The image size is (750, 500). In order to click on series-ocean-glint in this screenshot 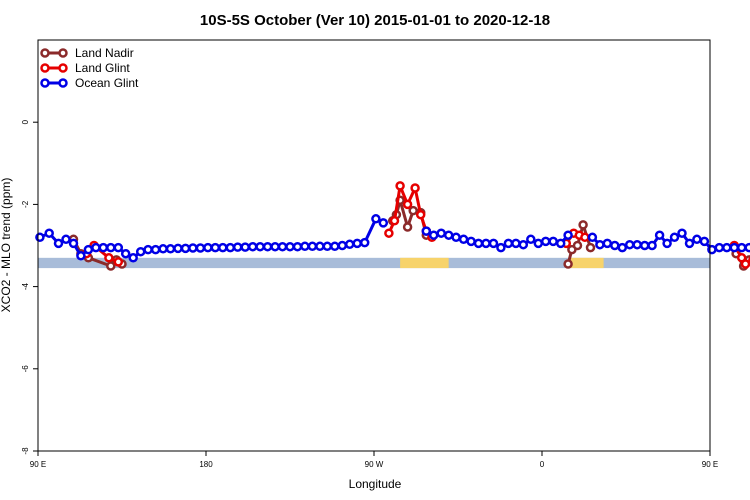, I will do `click(392, 238)`.